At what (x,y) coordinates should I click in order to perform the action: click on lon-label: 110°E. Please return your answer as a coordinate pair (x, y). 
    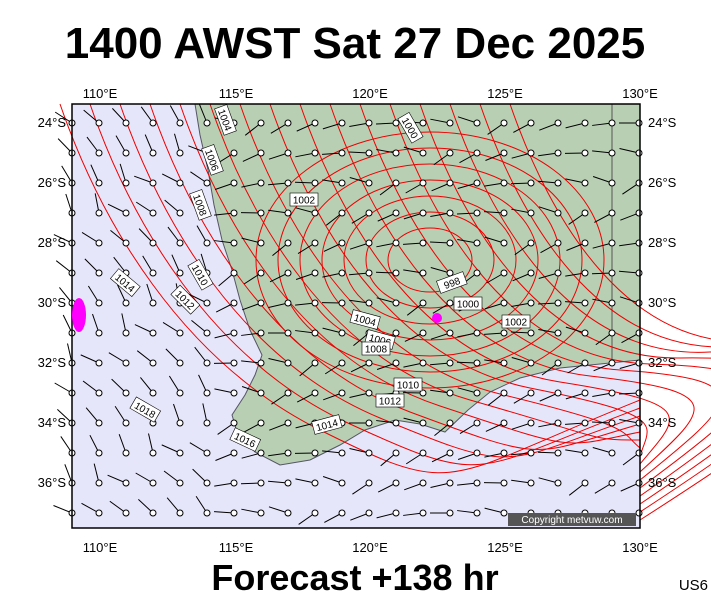
    Looking at the image, I should click on (100, 547).